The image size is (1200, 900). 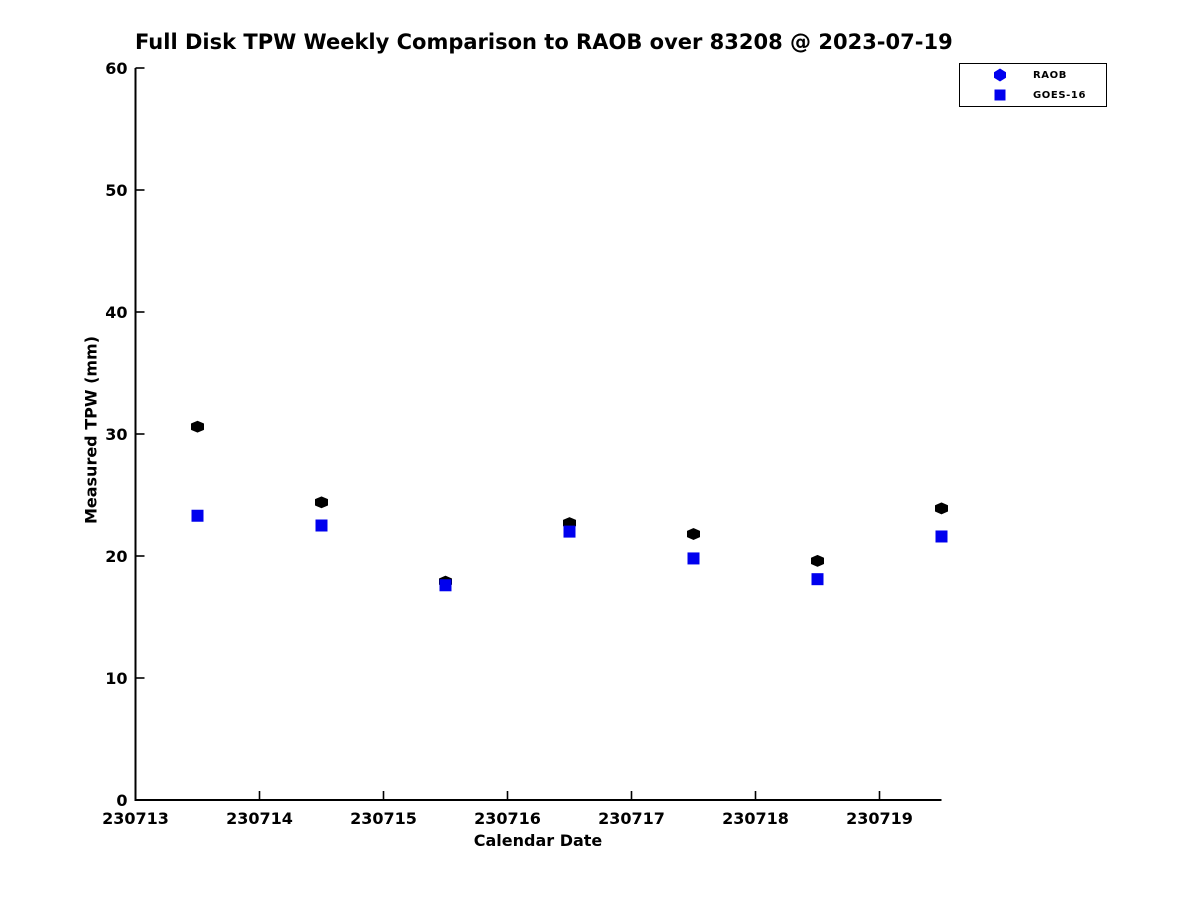 I want to click on y-tick-label: 40, so click(x=116, y=312).